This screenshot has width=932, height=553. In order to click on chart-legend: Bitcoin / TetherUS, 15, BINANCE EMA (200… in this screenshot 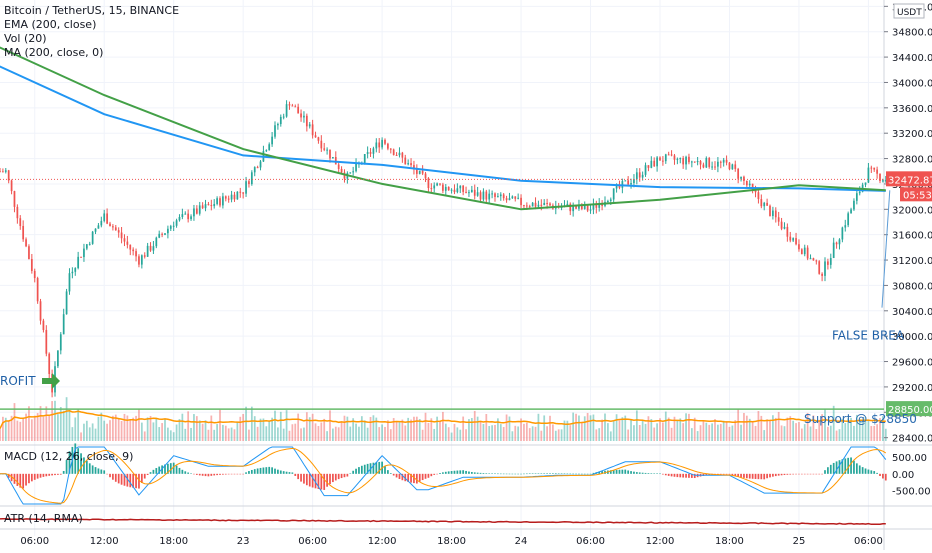, I will do `click(91, 32)`.